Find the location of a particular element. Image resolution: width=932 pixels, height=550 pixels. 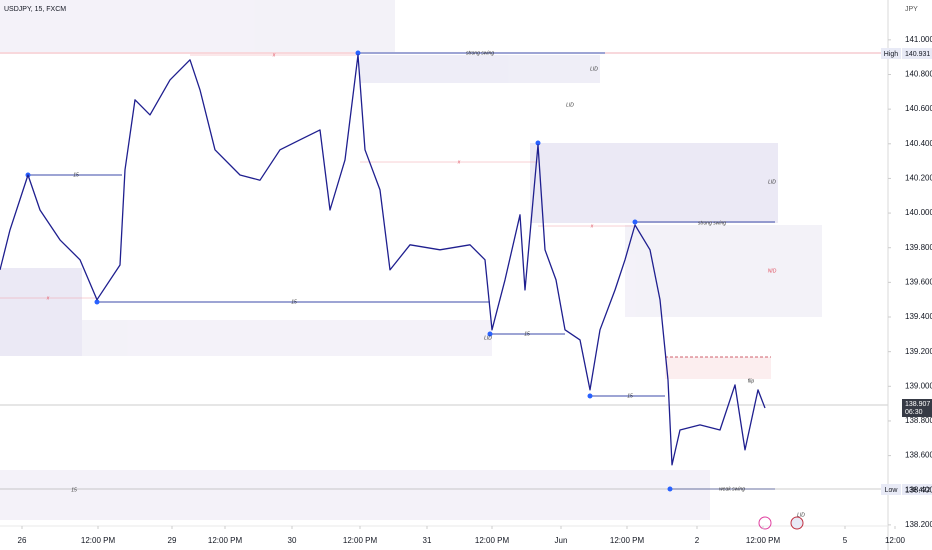

y-tick-label: 139.200 is located at coordinates (918, 351).